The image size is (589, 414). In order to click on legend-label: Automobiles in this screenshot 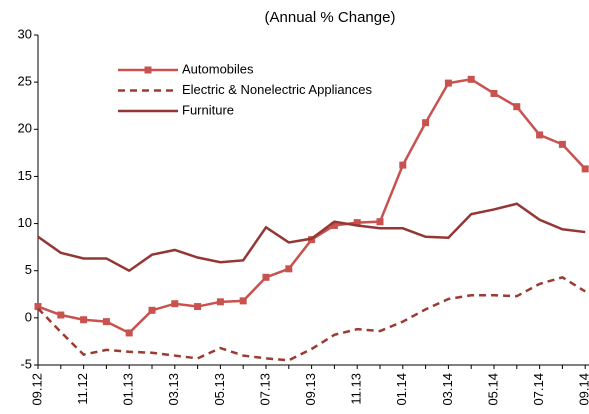, I will do `click(218, 68)`.